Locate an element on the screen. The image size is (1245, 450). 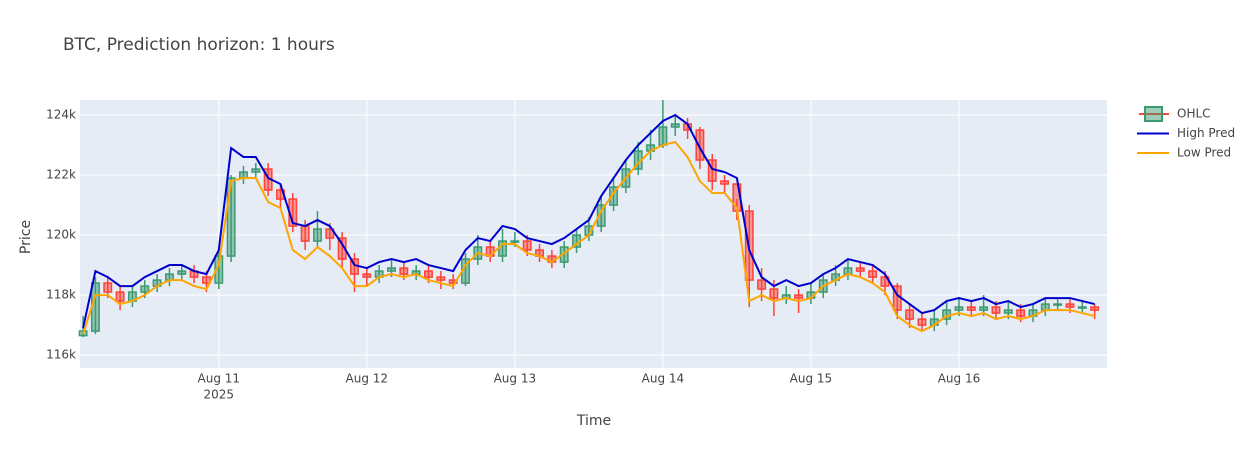
x-axis-title: Time is located at coordinates (593, 421).